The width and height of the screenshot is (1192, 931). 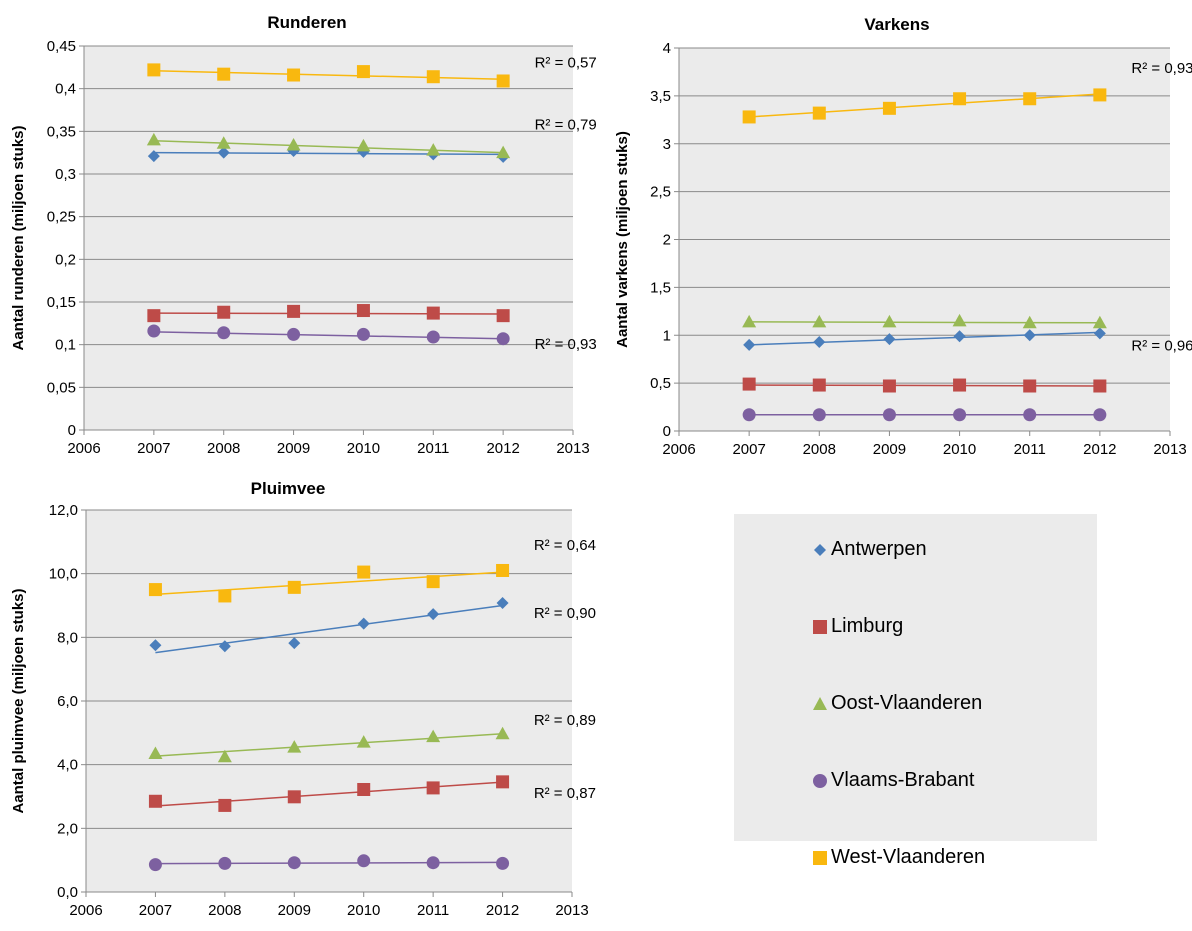 I want to click on pluimvee-y-tick-label: 8,0, so click(x=67, y=637).